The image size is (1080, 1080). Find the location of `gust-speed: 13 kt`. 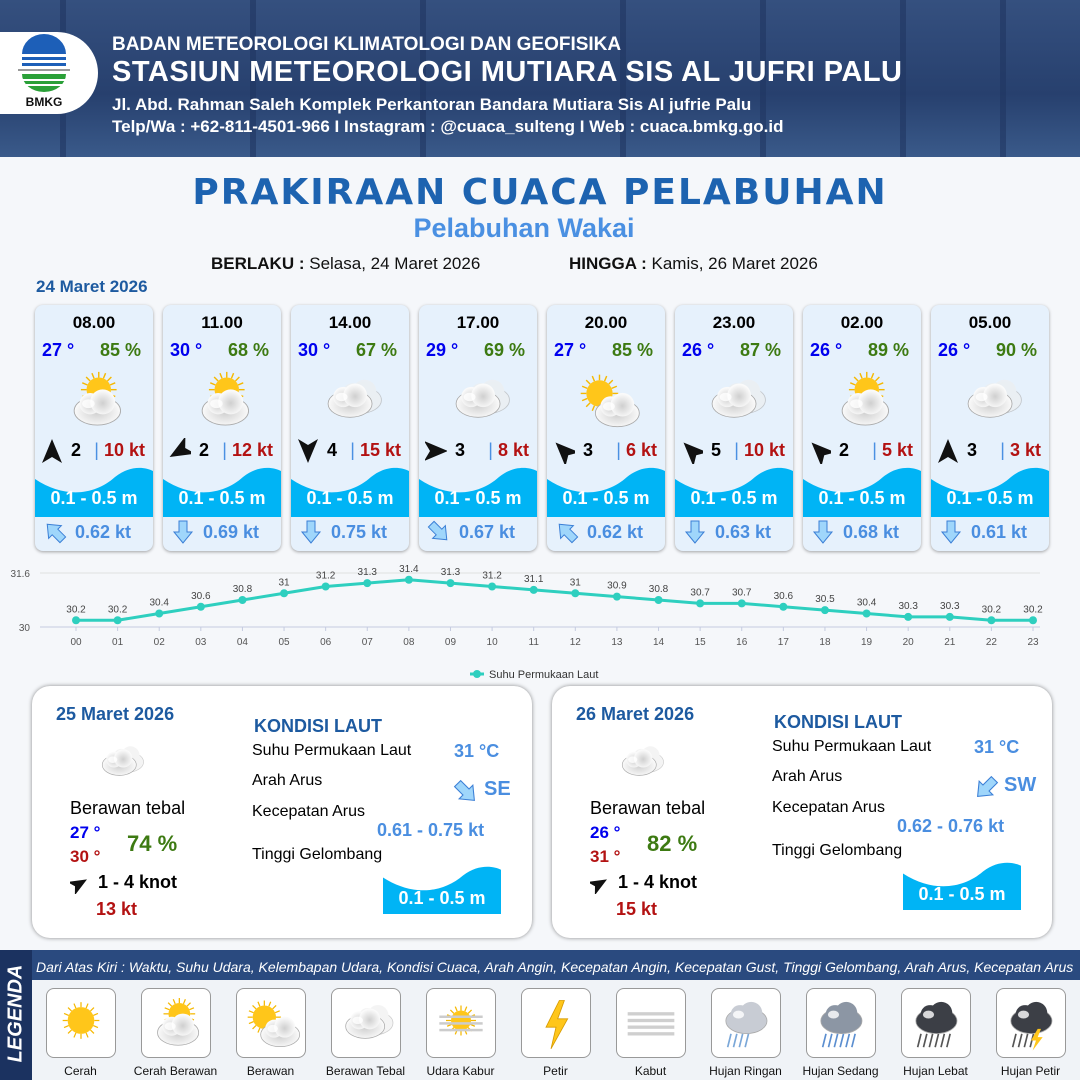

gust-speed: 13 kt is located at coordinates (117, 909).